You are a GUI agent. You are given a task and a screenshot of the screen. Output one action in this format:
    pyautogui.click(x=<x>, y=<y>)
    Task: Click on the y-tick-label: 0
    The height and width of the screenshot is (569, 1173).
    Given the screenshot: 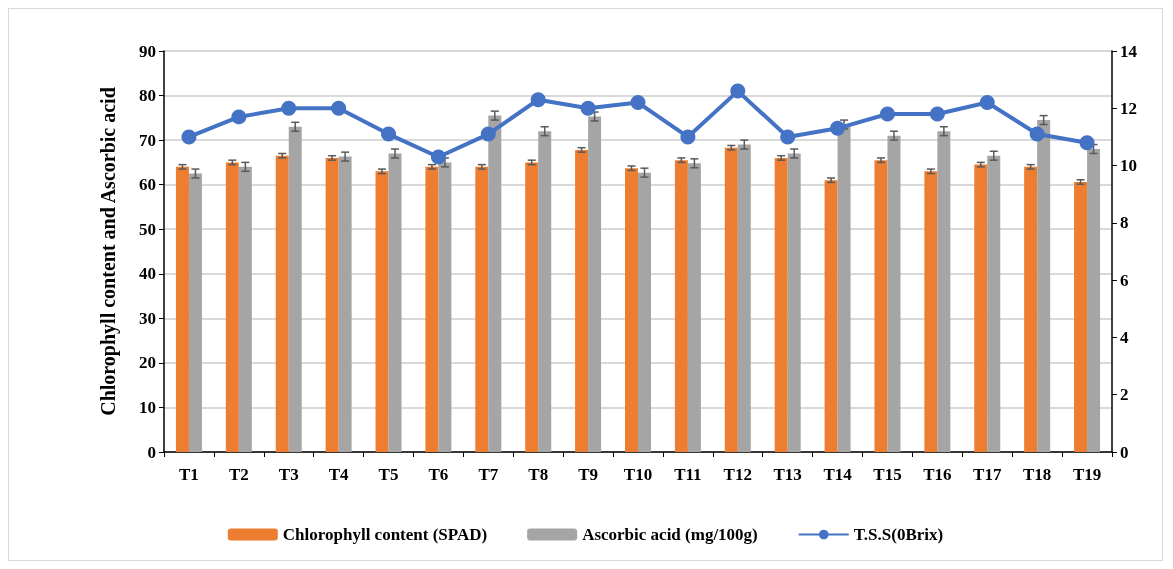 What is the action you would take?
    pyautogui.click(x=151, y=452)
    